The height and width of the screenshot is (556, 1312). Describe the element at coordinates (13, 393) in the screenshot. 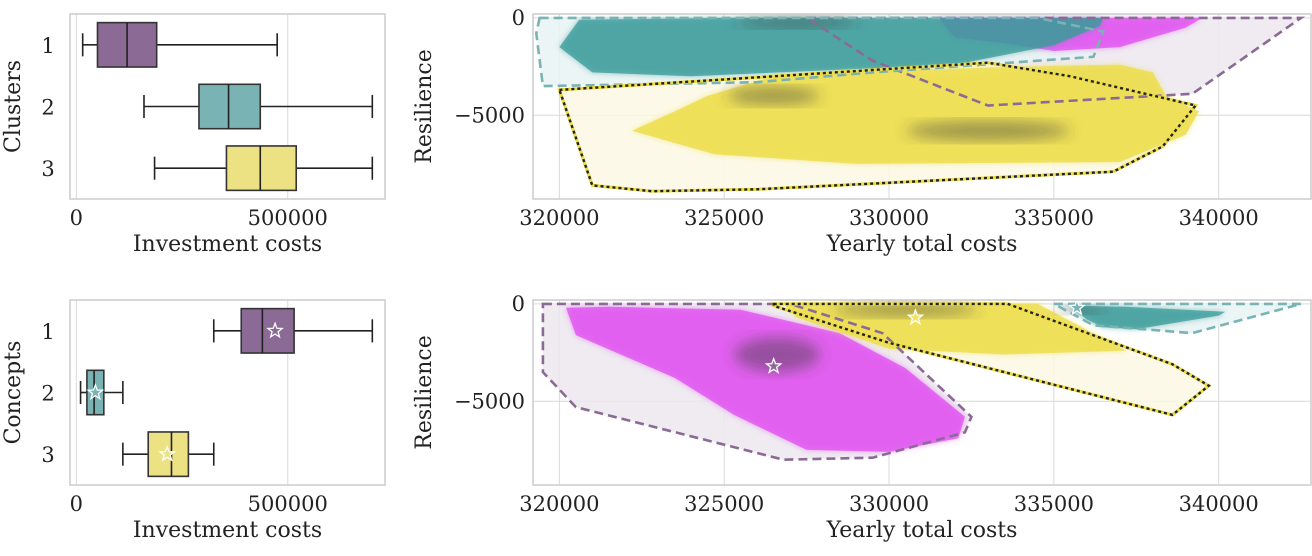

I see `y-axis-label: Concepts` at that location.